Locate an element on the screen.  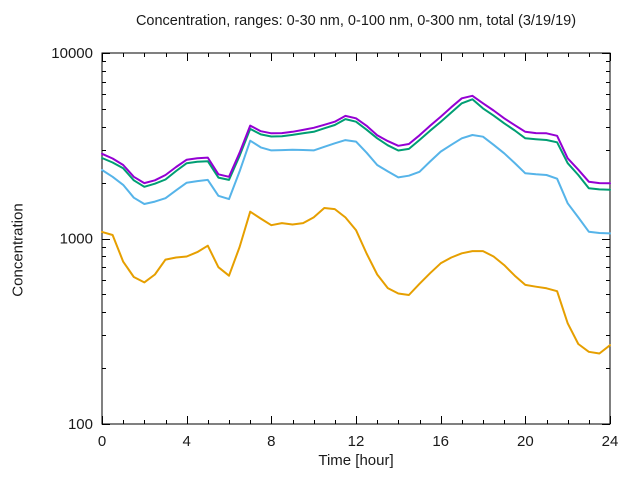
x-tick-label: 0 is located at coordinates (102, 441).